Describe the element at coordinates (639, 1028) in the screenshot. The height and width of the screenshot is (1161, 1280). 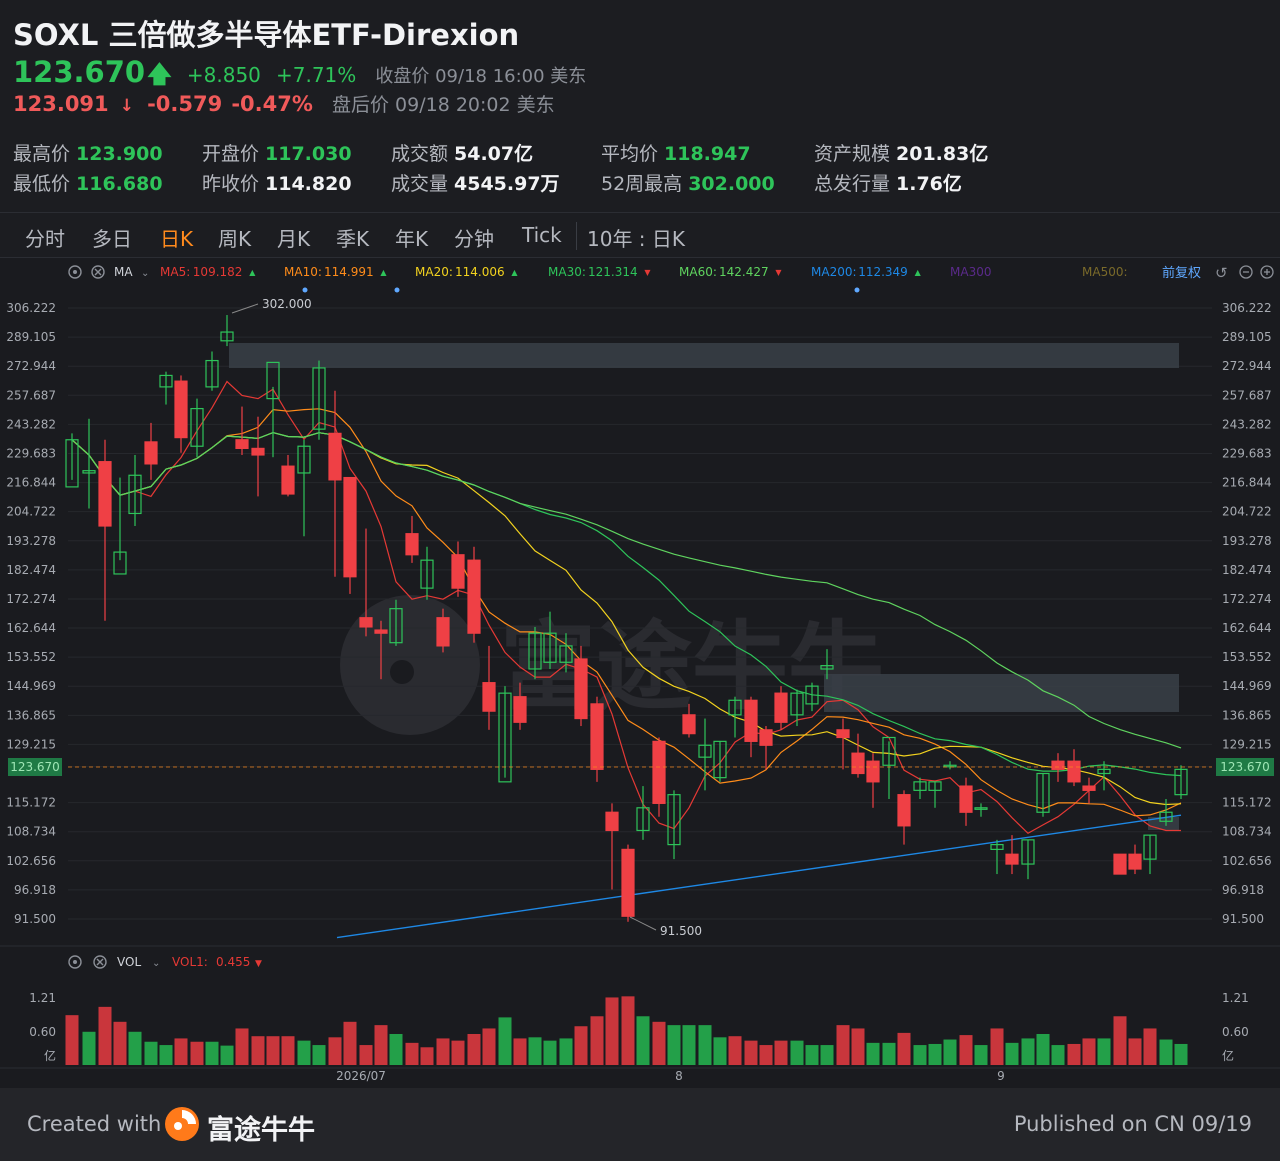
I see `volume-bars: 1.21 1.21 0.60 0.60 亿 亿` at that location.